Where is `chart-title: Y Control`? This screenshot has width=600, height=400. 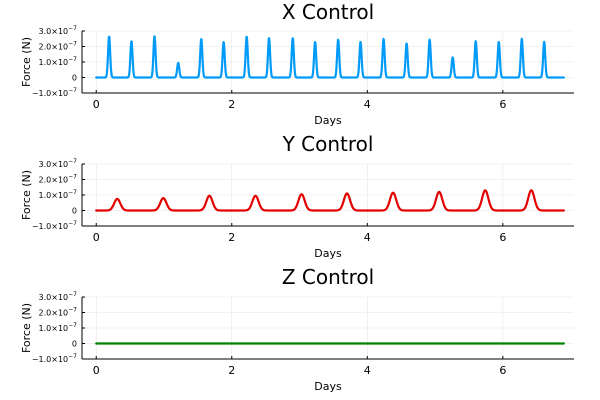
chart-title: Y Control is located at coordinates (328, 144).